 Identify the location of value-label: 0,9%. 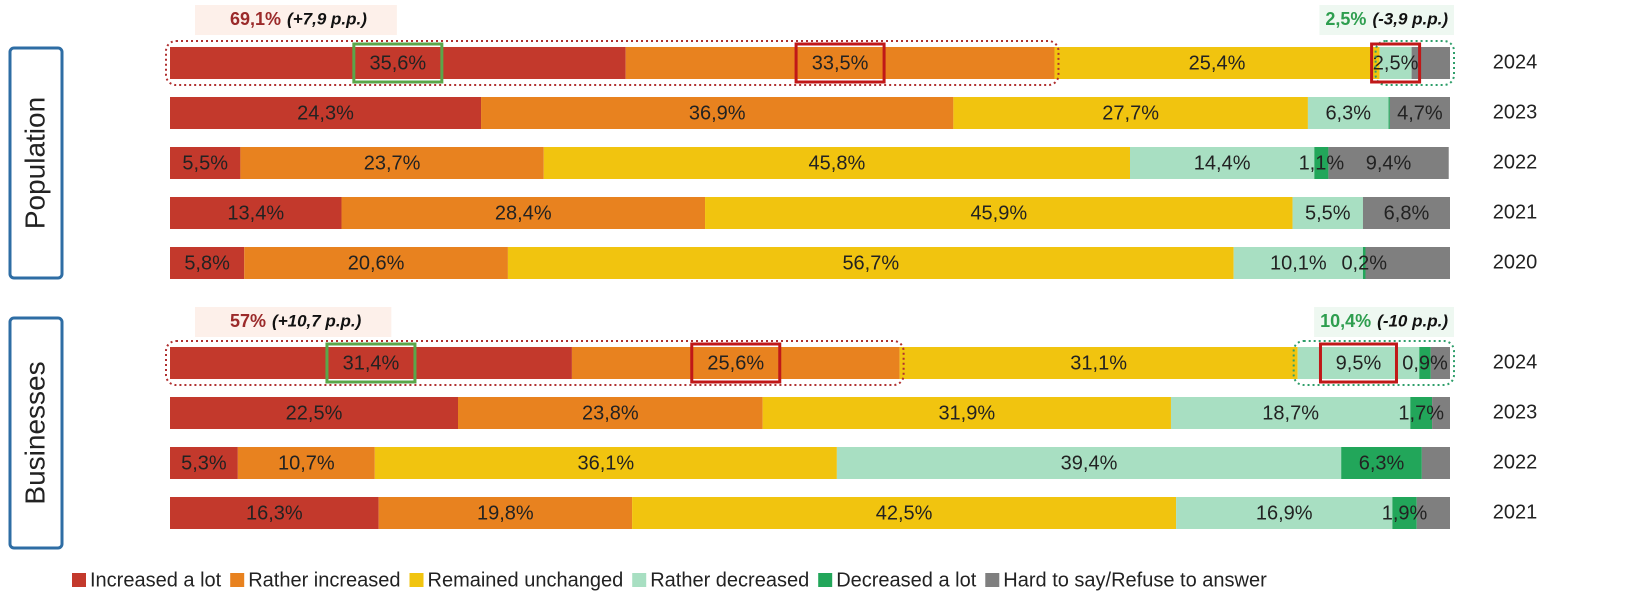
(1425, 363).